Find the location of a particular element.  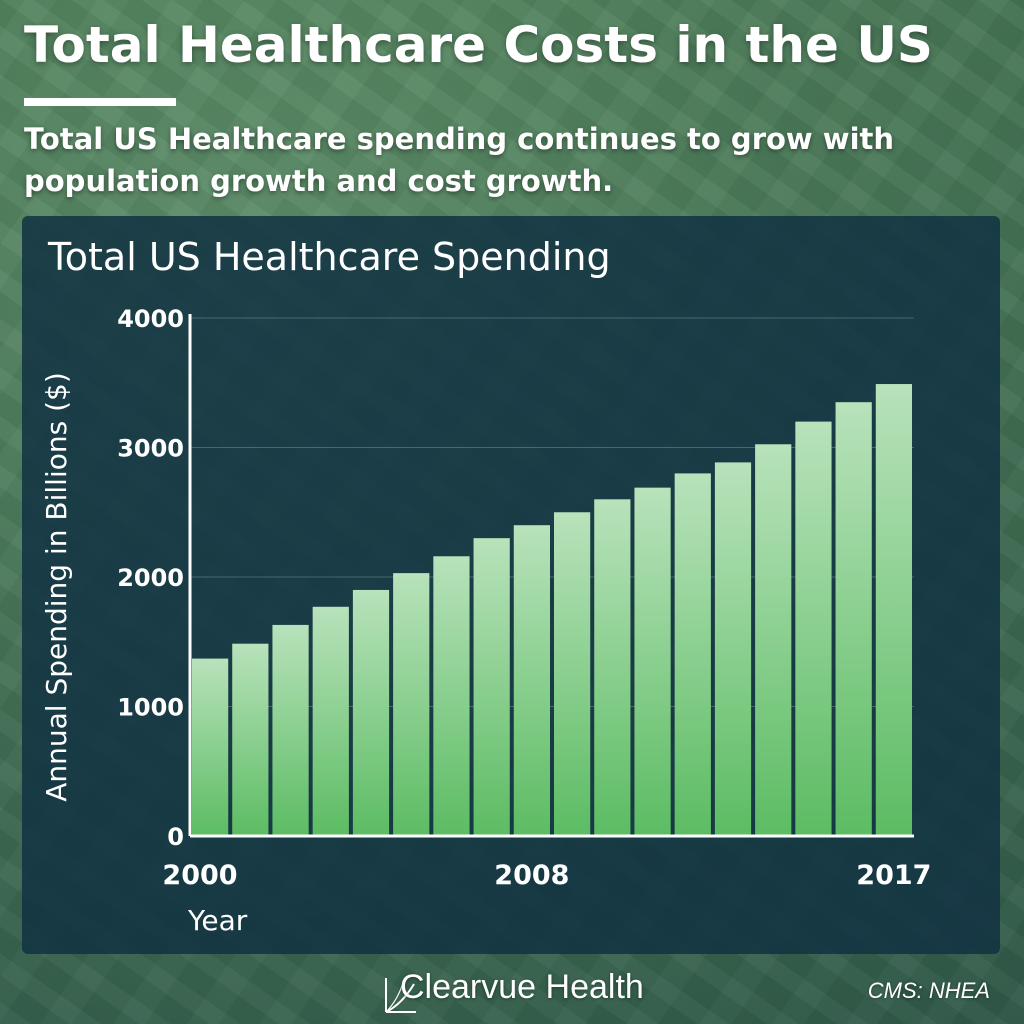

brand-name: Clearvue Health is located at coordinates (522, 987).